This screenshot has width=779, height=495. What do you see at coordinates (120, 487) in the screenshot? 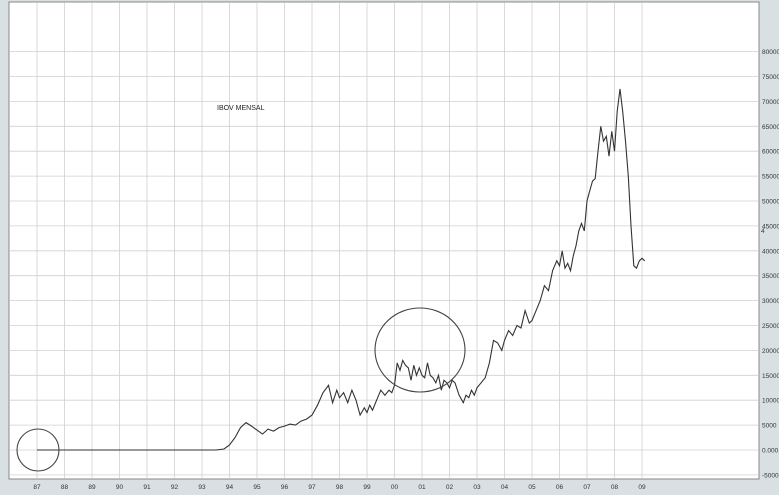
I see `x-tick-label: 90` at bounding box center [120, 487].